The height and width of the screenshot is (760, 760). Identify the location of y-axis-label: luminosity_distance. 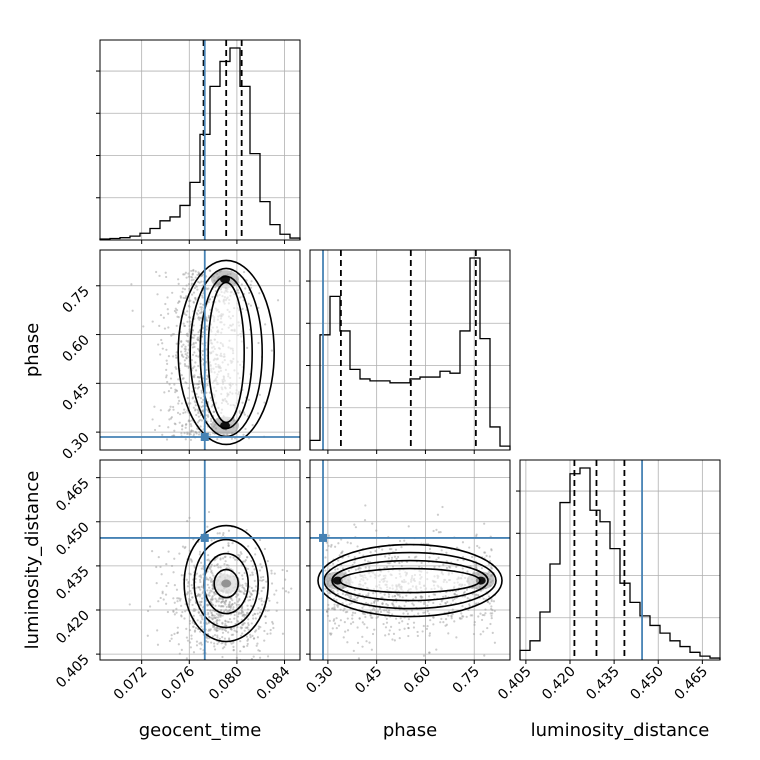
(32, 560).